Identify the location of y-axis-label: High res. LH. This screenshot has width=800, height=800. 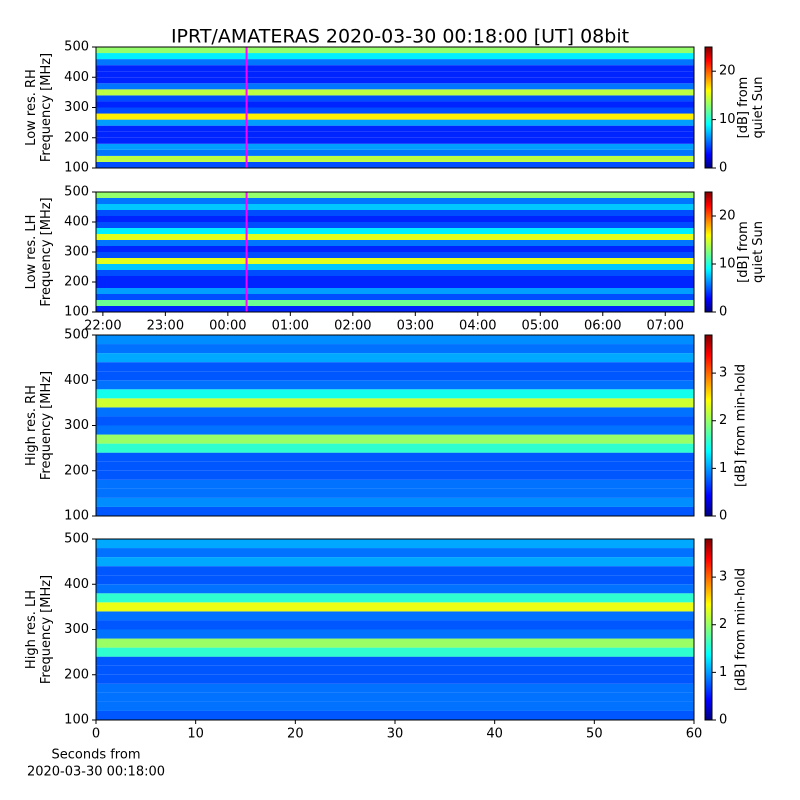
(31, 629).